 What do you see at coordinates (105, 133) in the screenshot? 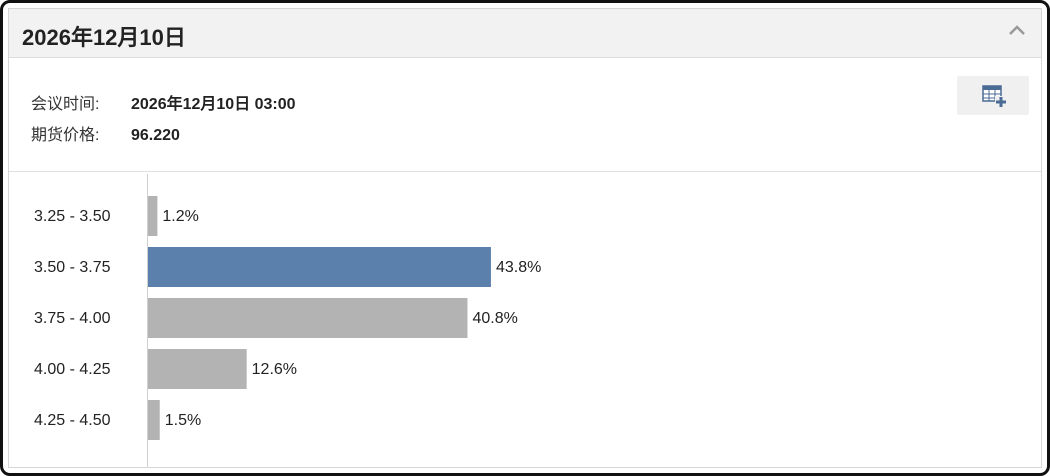
I see `info-row: 期货价格: 96.220` at bounding box center [105, 133].